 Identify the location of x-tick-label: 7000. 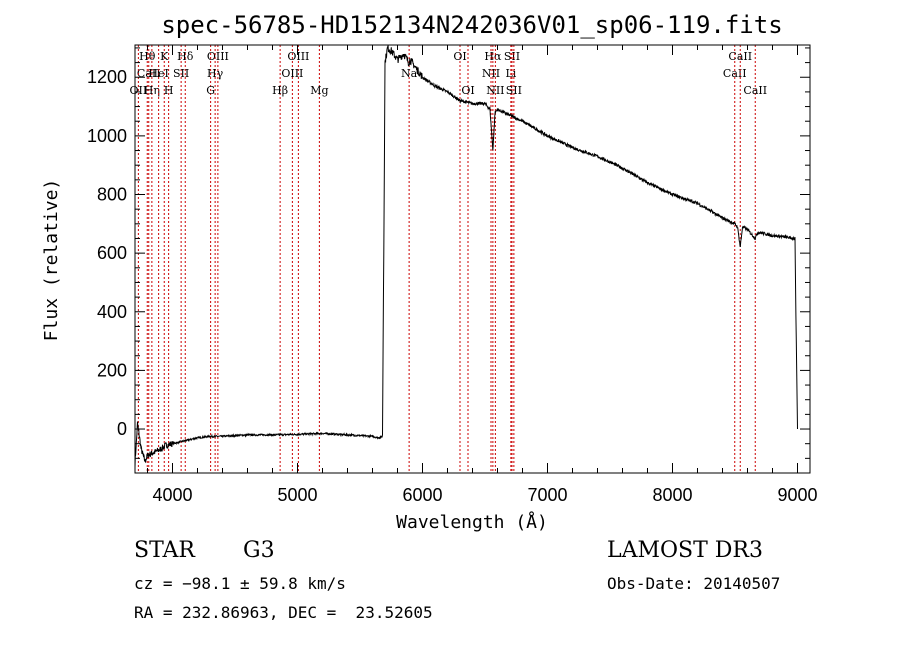
(547, 495).